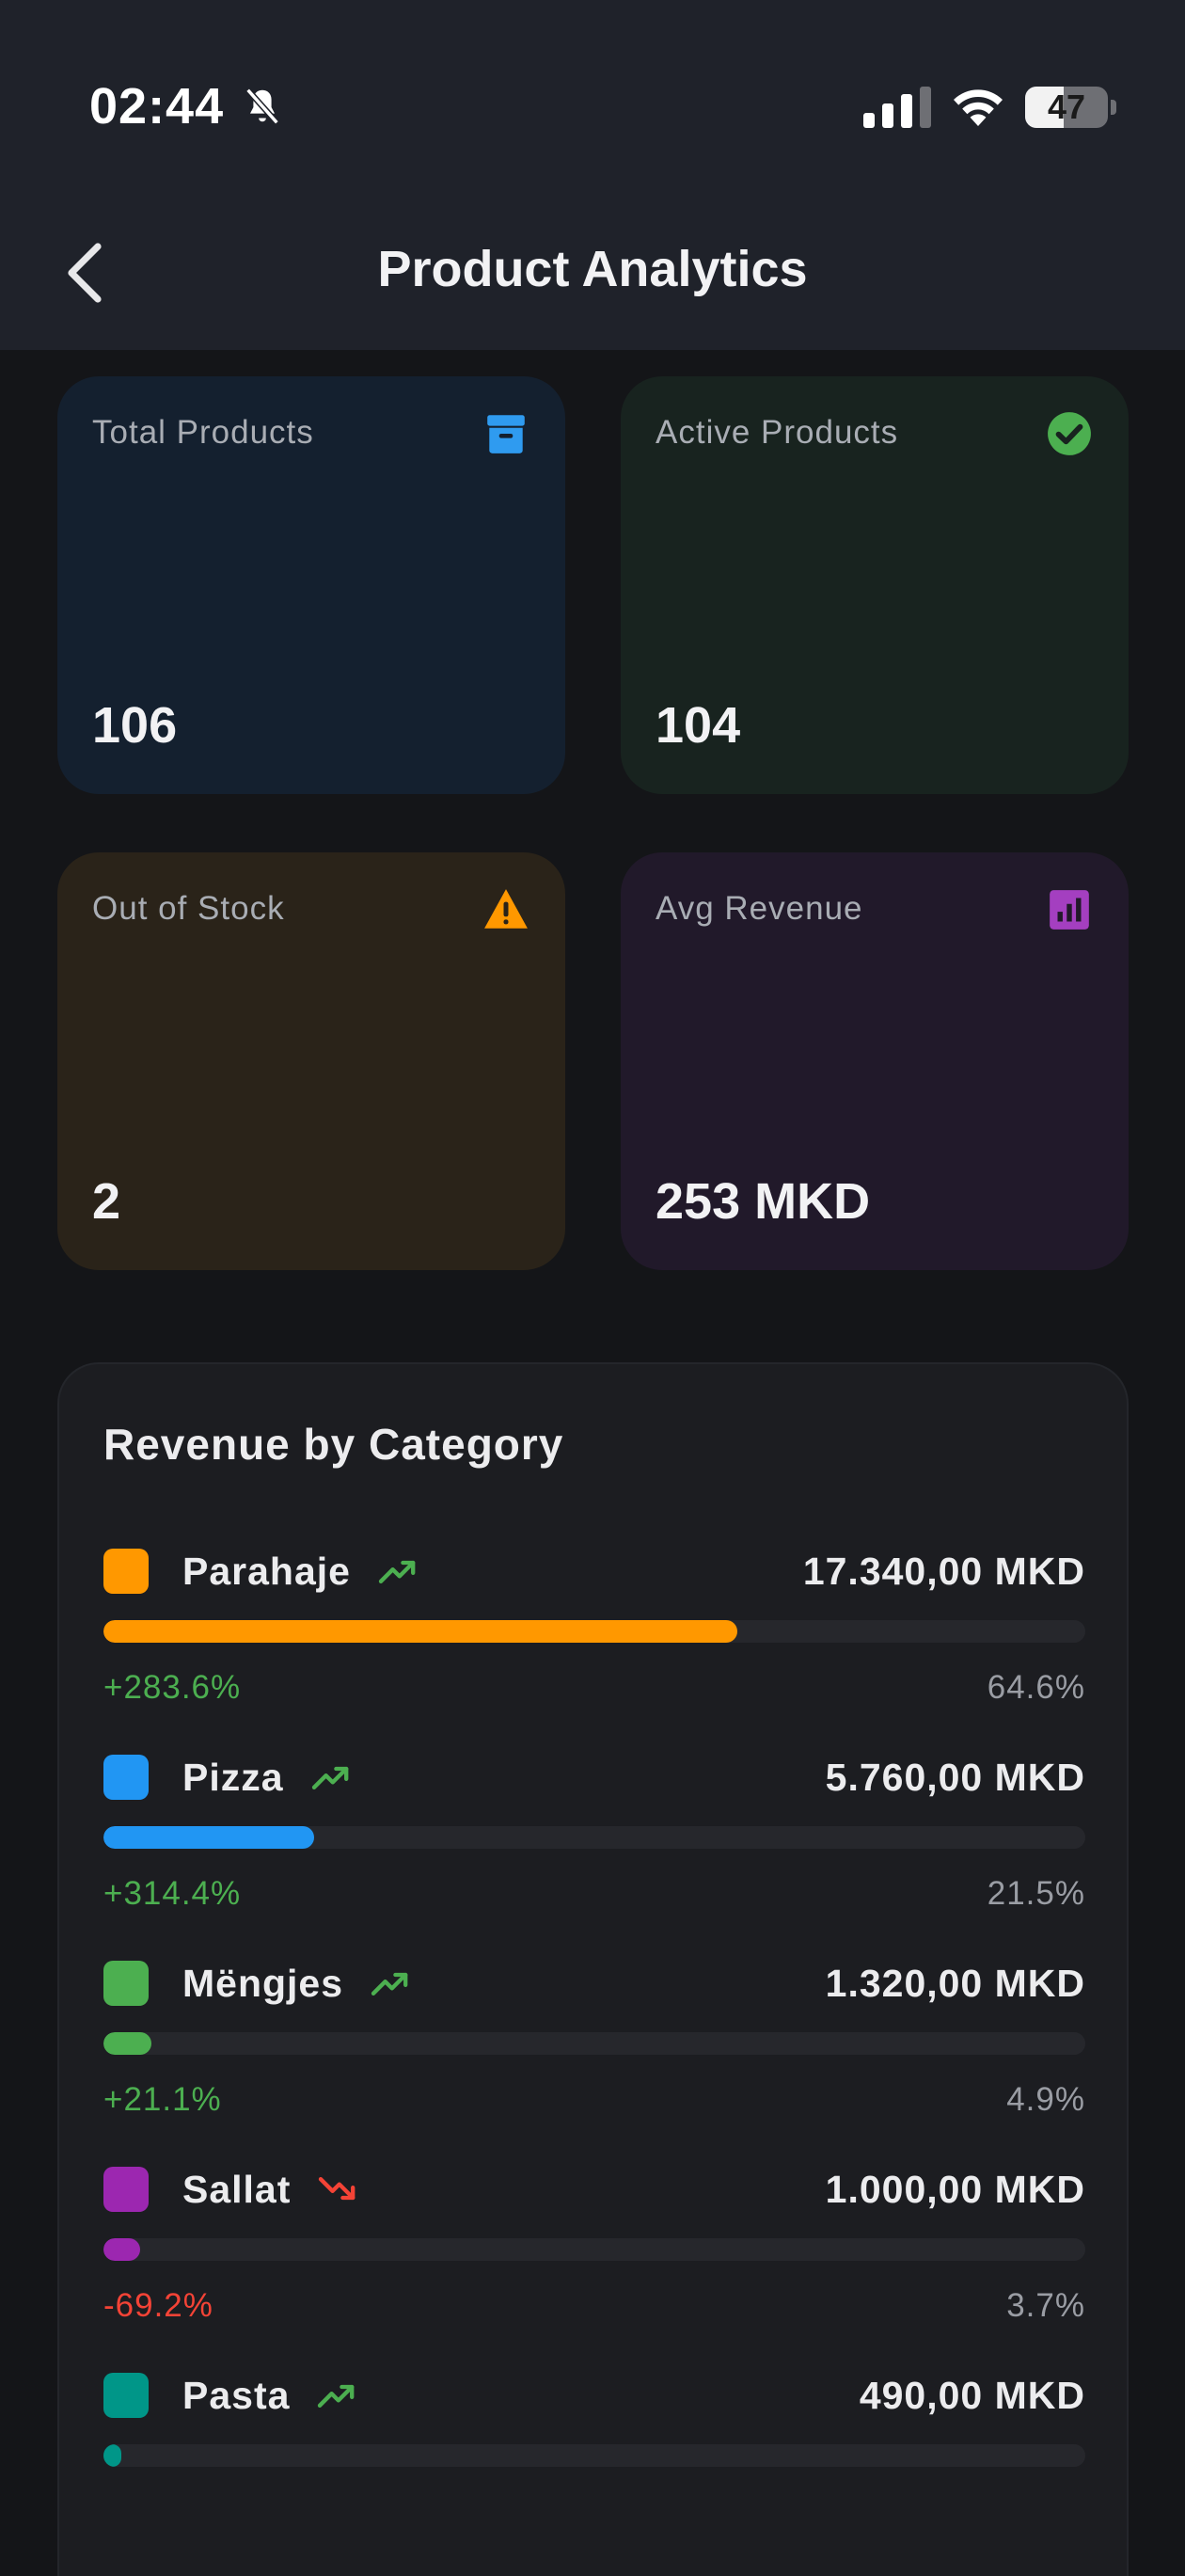 The height and width of the screenshot is (2576, 1185). I want to click on section-title: Revenue by Category, so click(333, 1445).